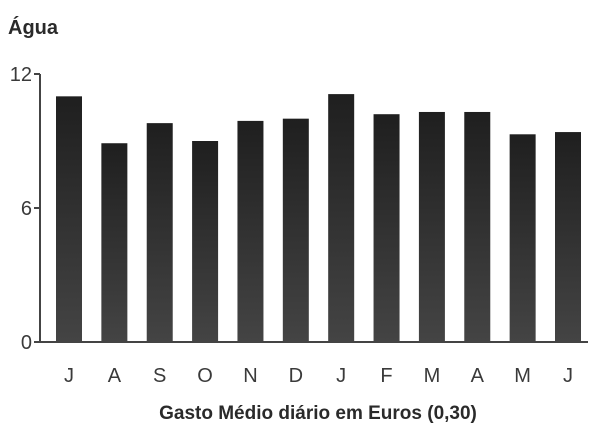 The image size is (591, 426). I want to click on x-tick-label: F, so click(386, 376).